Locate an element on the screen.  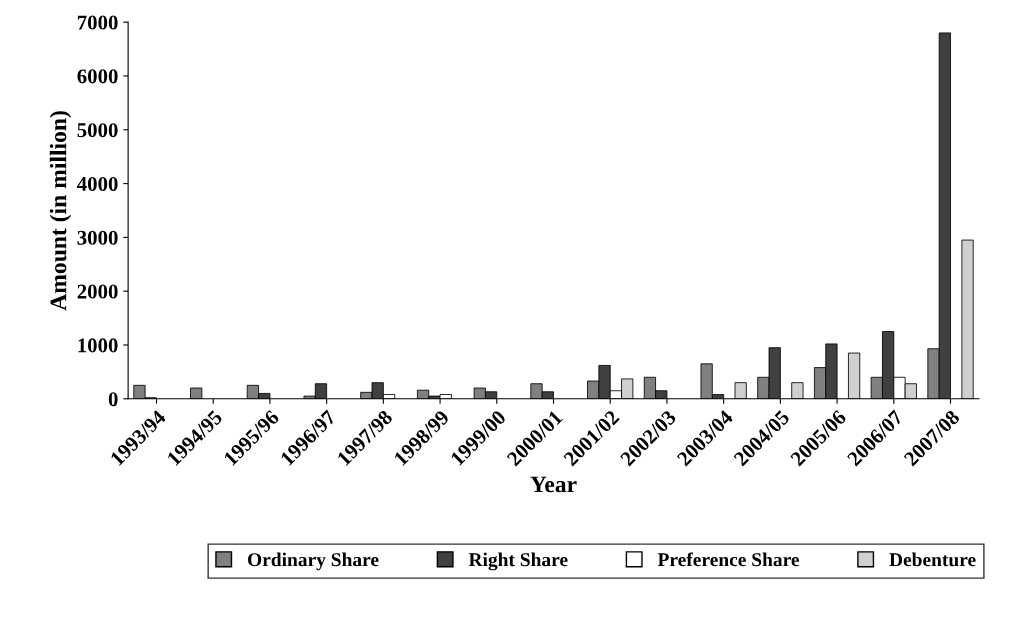
y-axis-title: Amount (in million) is located at coordinates (60, 211).